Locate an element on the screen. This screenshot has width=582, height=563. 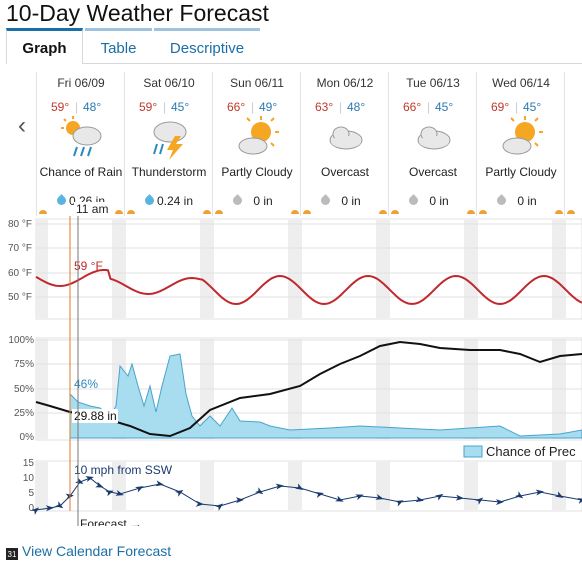
chevron-left-icon: ‹ is located at coordinates (22, 125).